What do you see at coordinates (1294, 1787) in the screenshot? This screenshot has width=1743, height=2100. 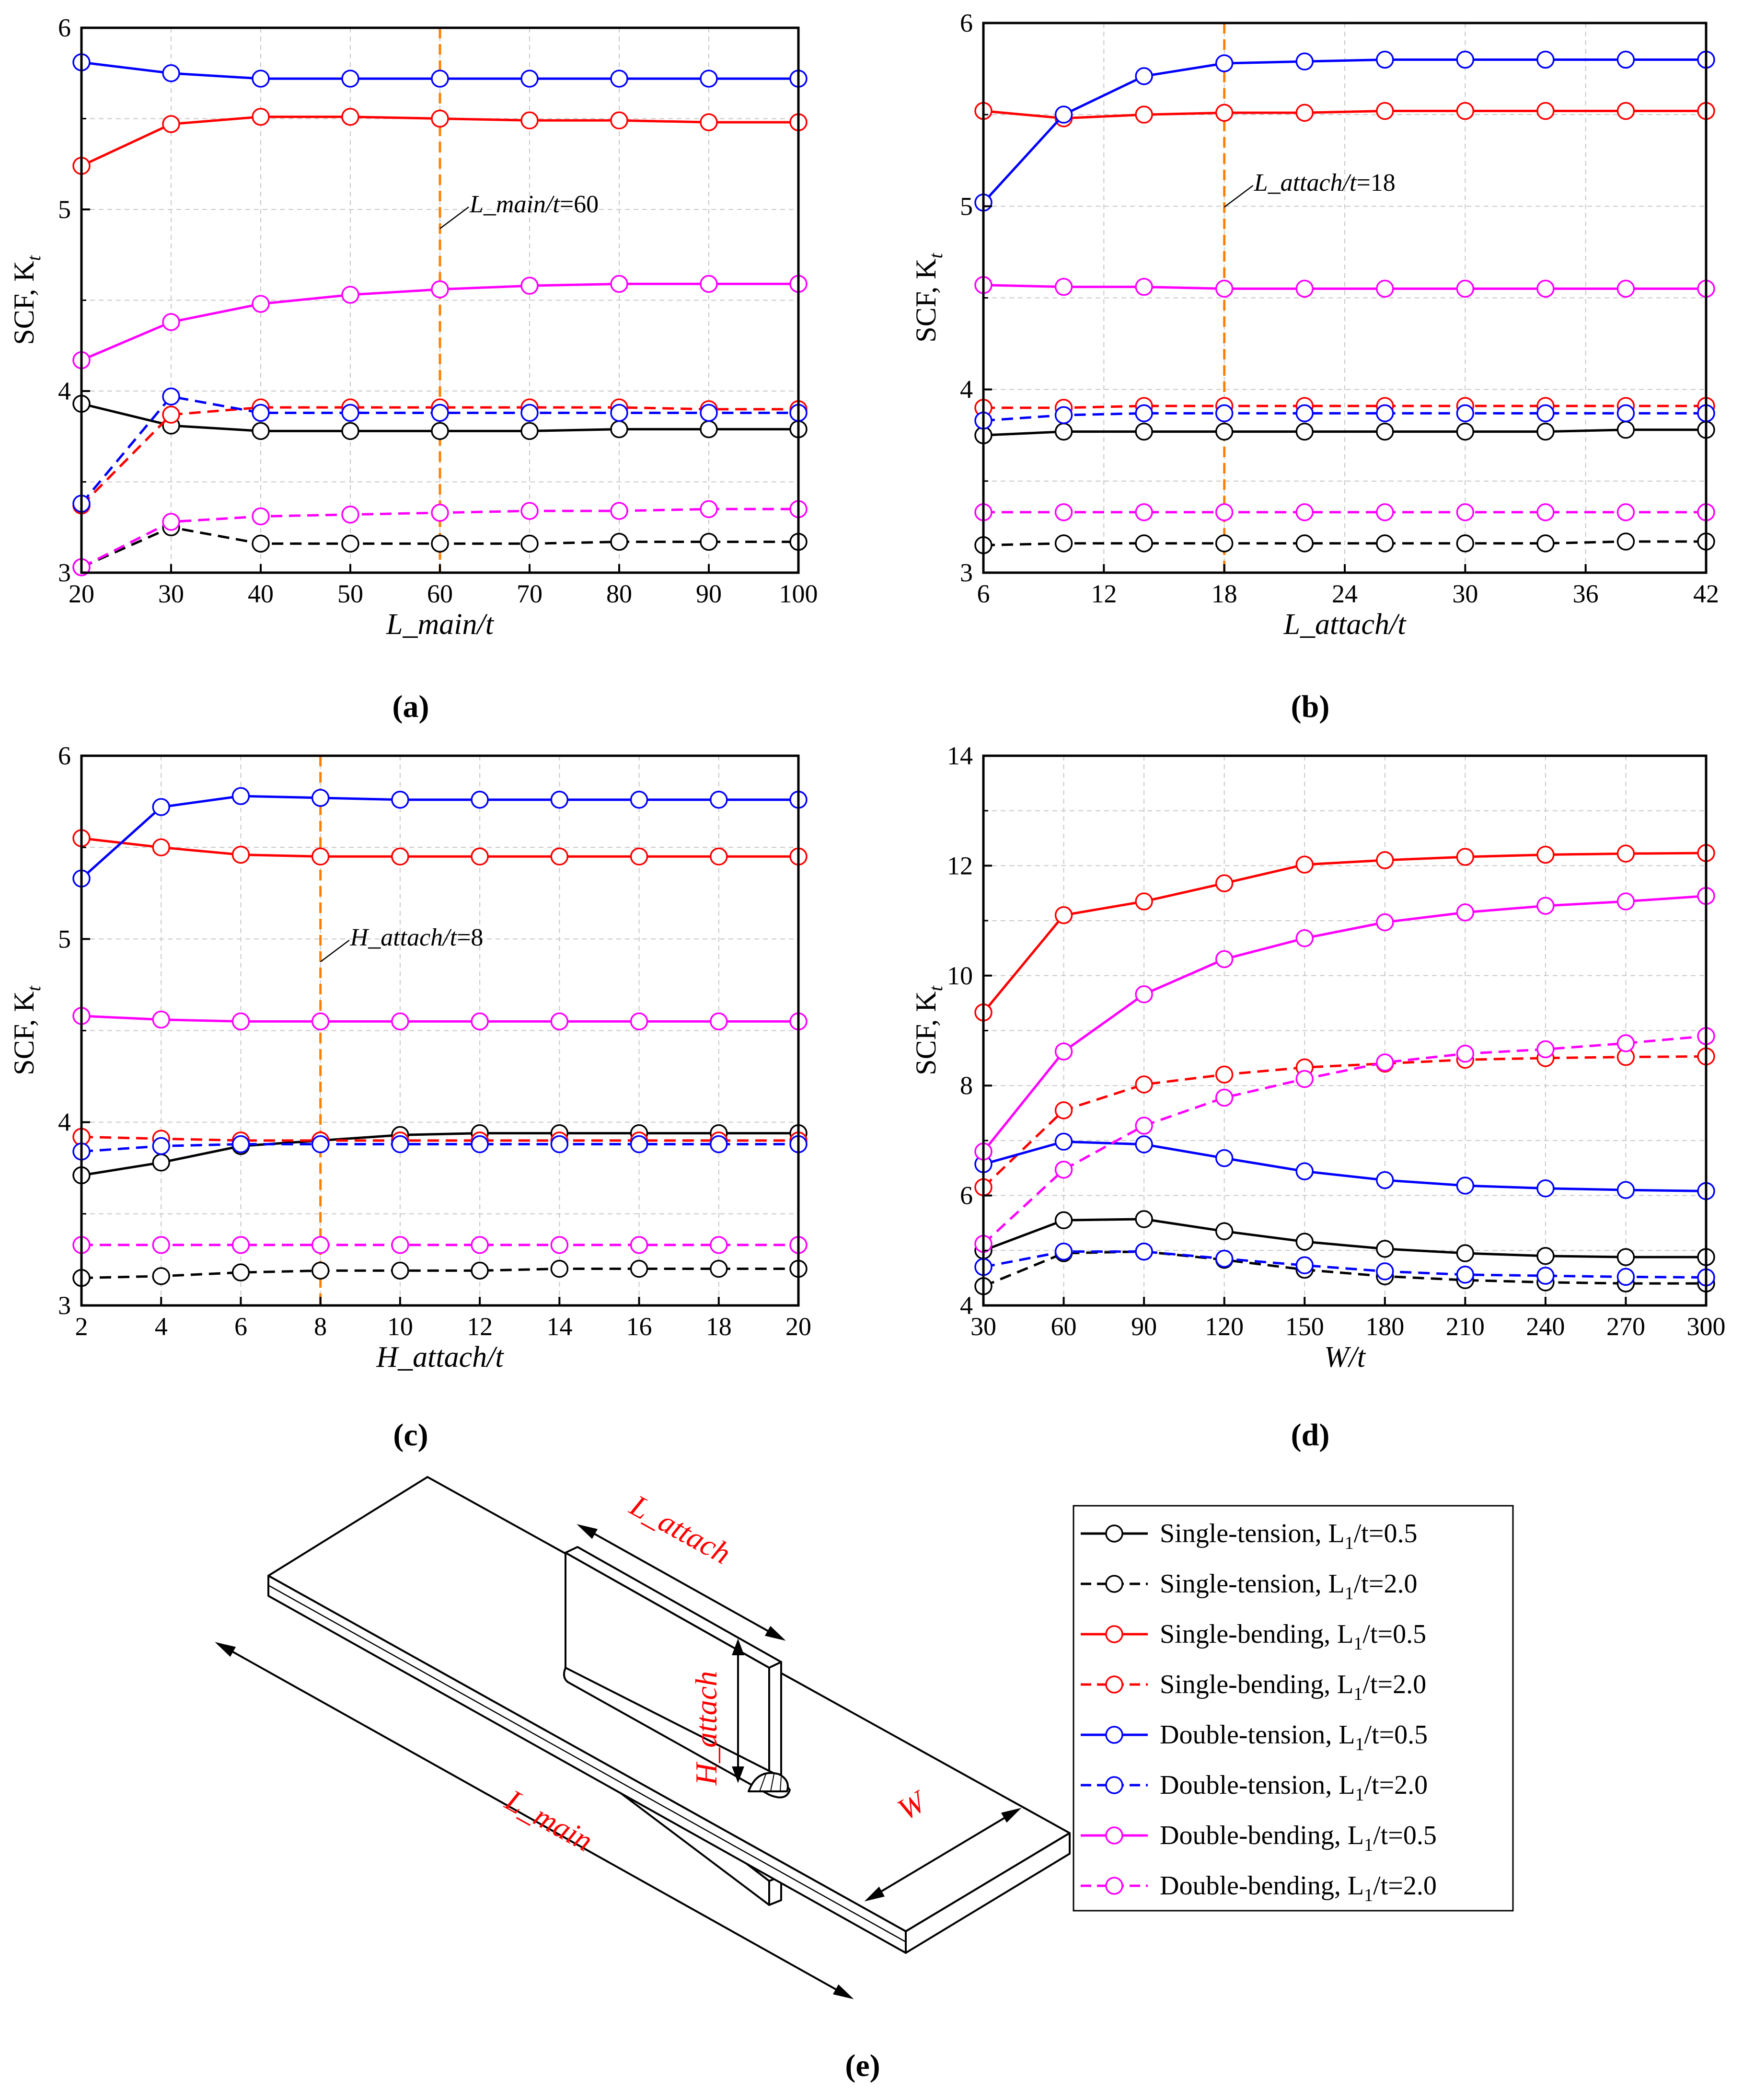 I see `legend-label-dt20: Double-tension, L1/t=2.0` at bounding box center [1294, 1787].